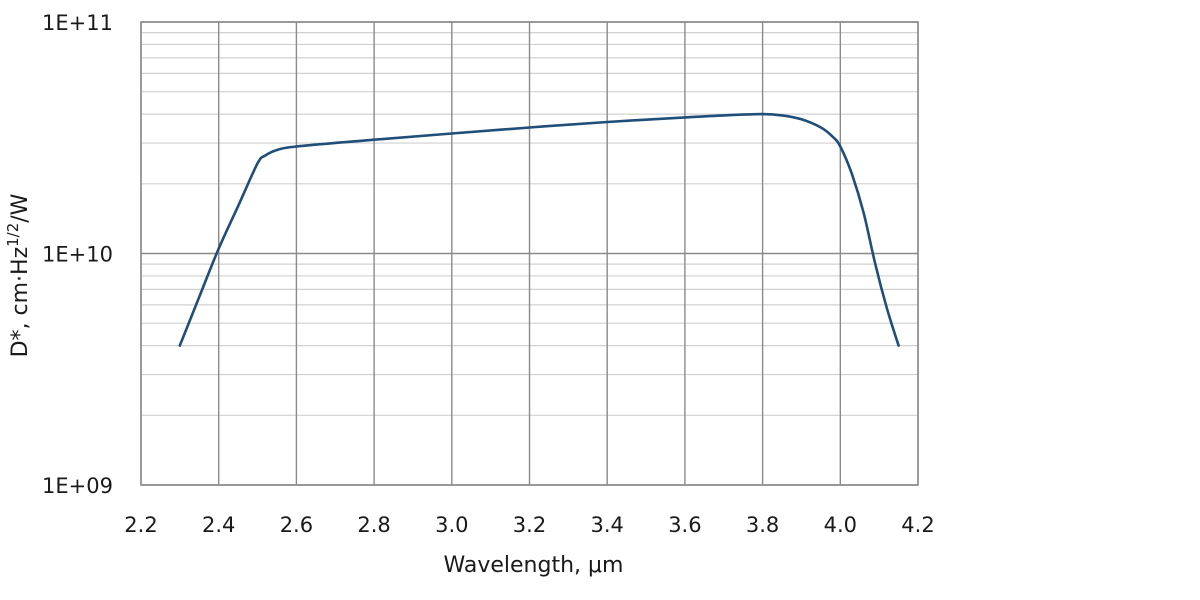 This screenshot has height=600, width=1200. I want to click on x-tick-label: 2.8, so click(373, 525).